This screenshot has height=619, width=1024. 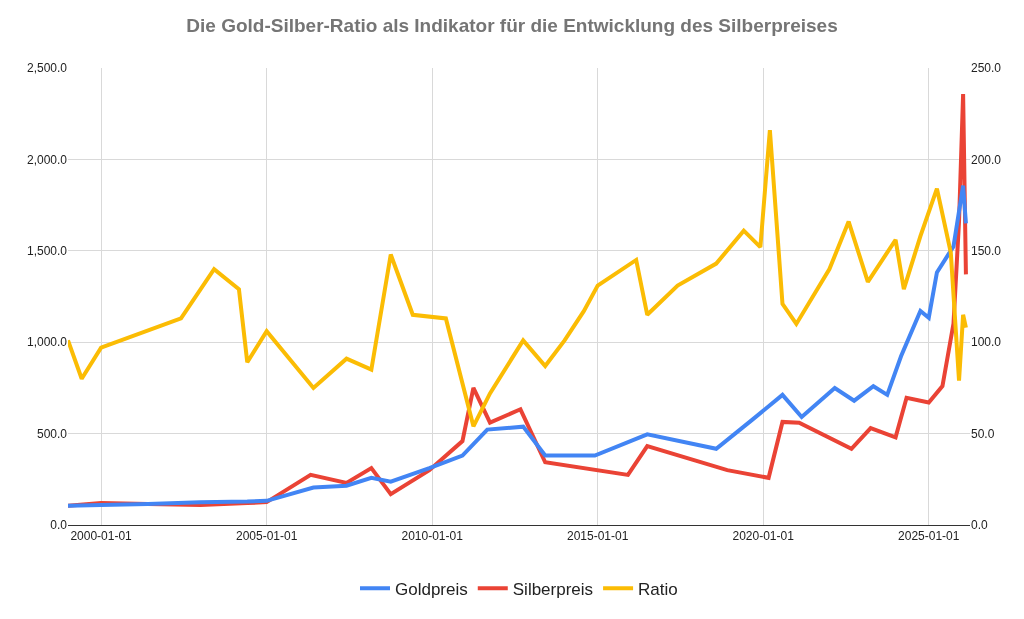 What do you see at coordinates (983, 433) in the screenshot?
I see `y2-tick-label: 50.0` at bounding box center [983, 433].